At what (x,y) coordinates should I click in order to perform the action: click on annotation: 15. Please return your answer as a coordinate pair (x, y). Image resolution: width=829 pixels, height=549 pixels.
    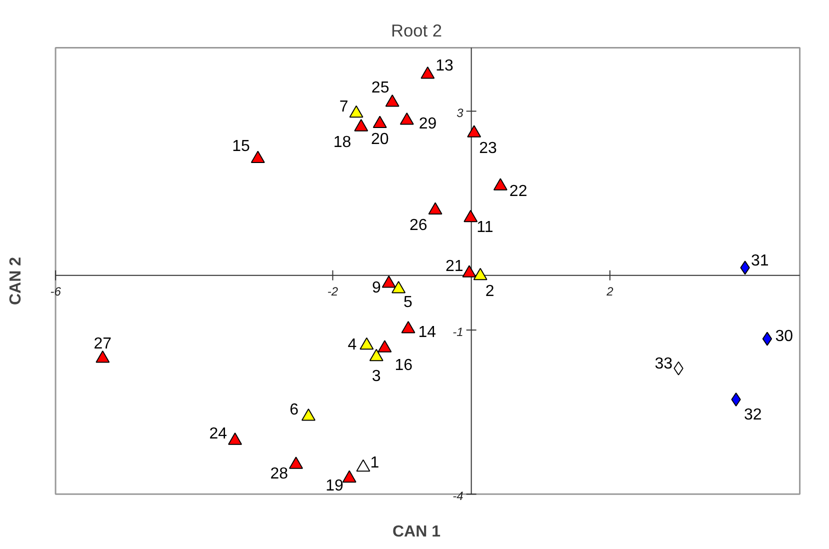
    Looking at the image, I should click on (241, 146).